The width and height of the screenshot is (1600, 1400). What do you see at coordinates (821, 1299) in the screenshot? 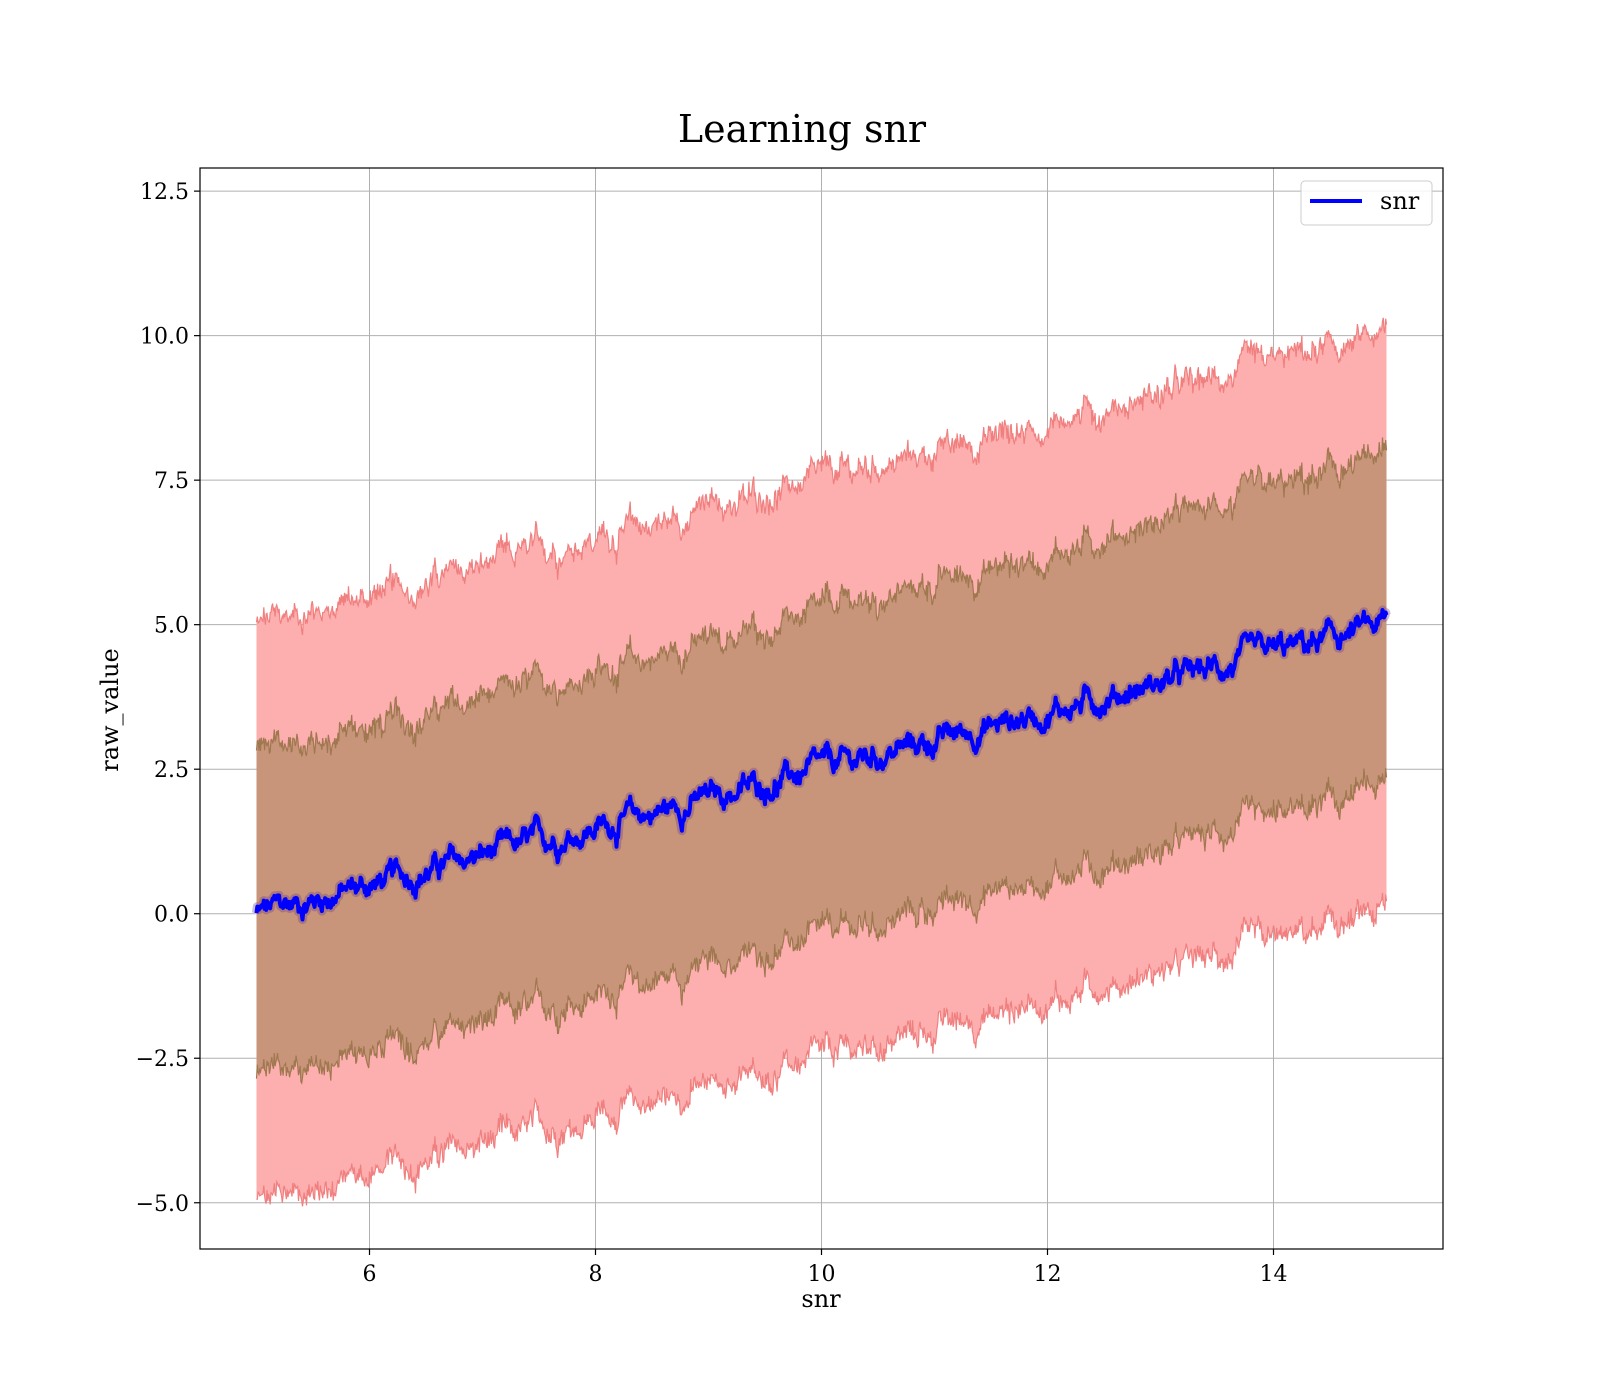
I see `x-axis-label: snr` at bounding box center [821, 1299].